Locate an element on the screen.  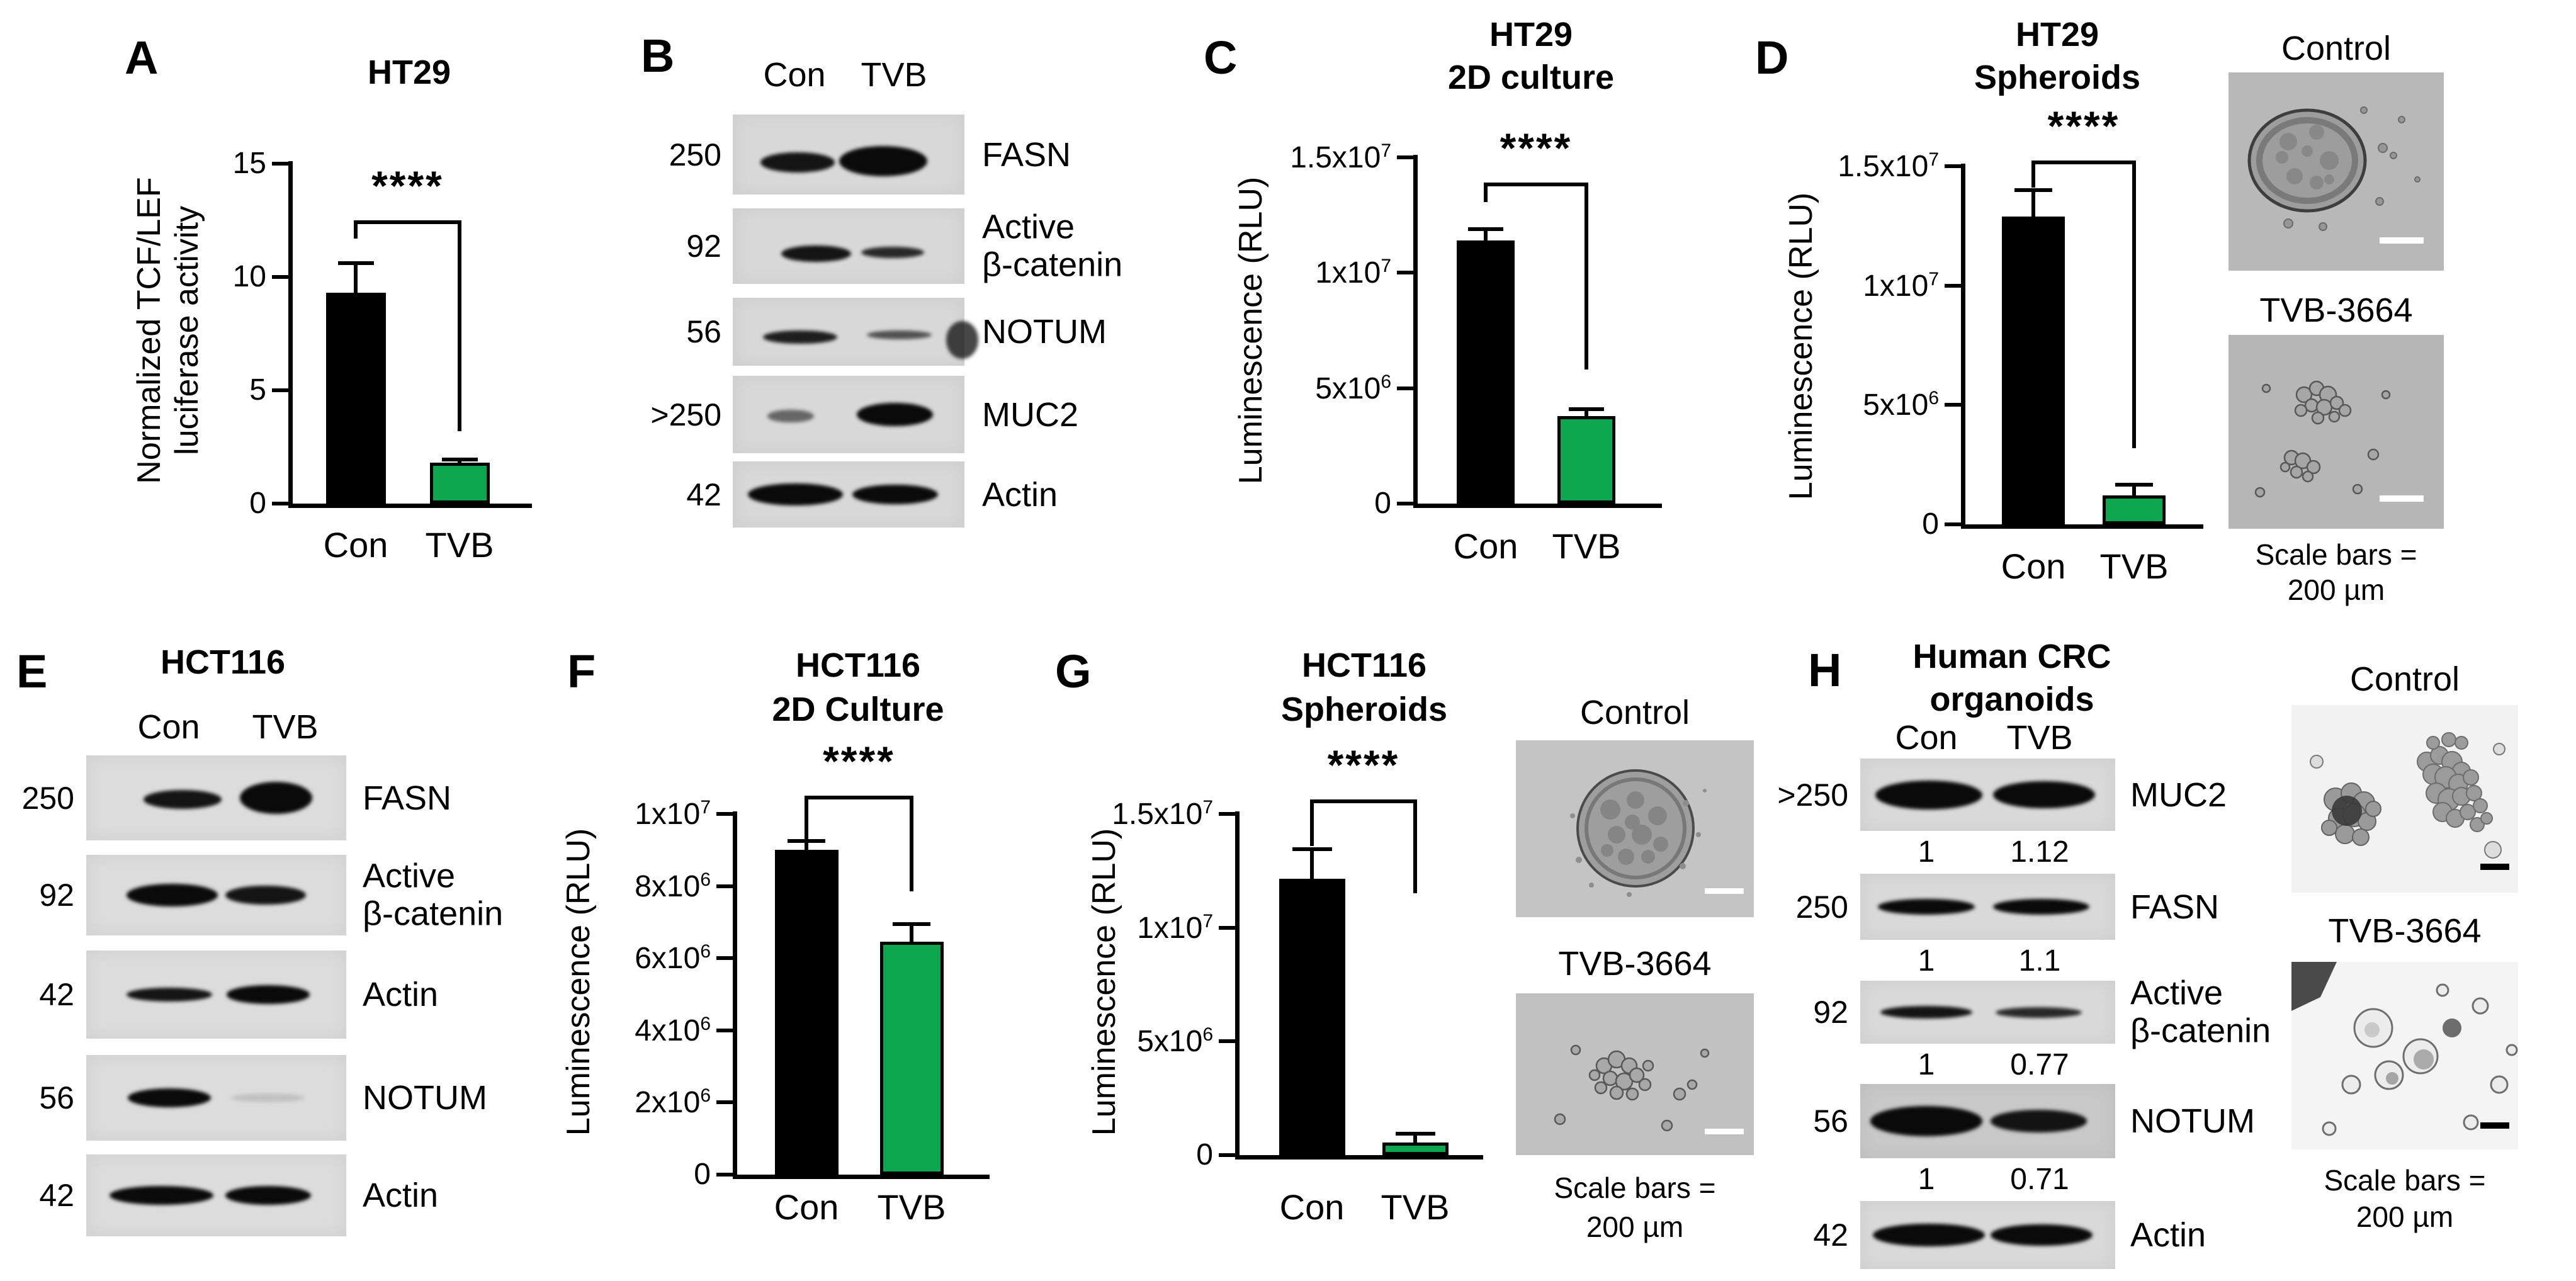
blot-H-row4-band2 is located at coordinates (2038, 1121).